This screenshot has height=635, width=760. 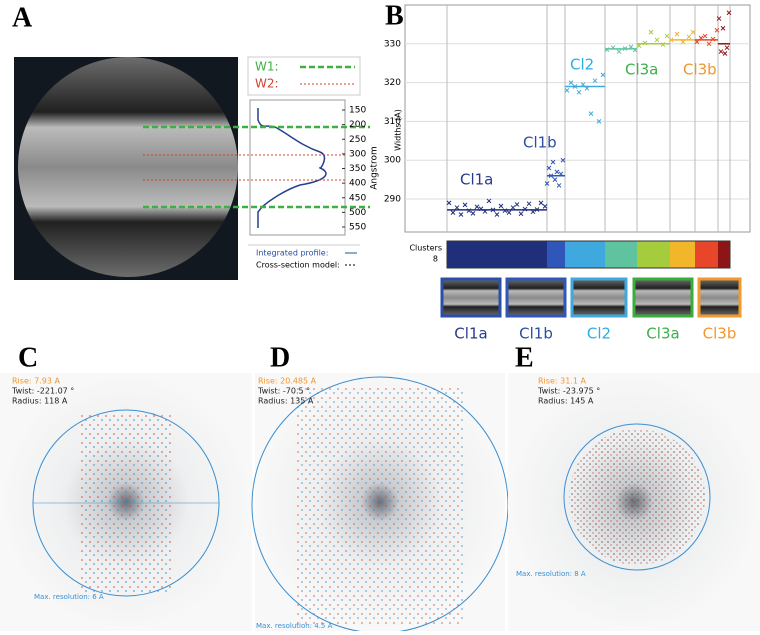 I want to click on thumbnail-label: Cl1a, so click(x=470, y=334).